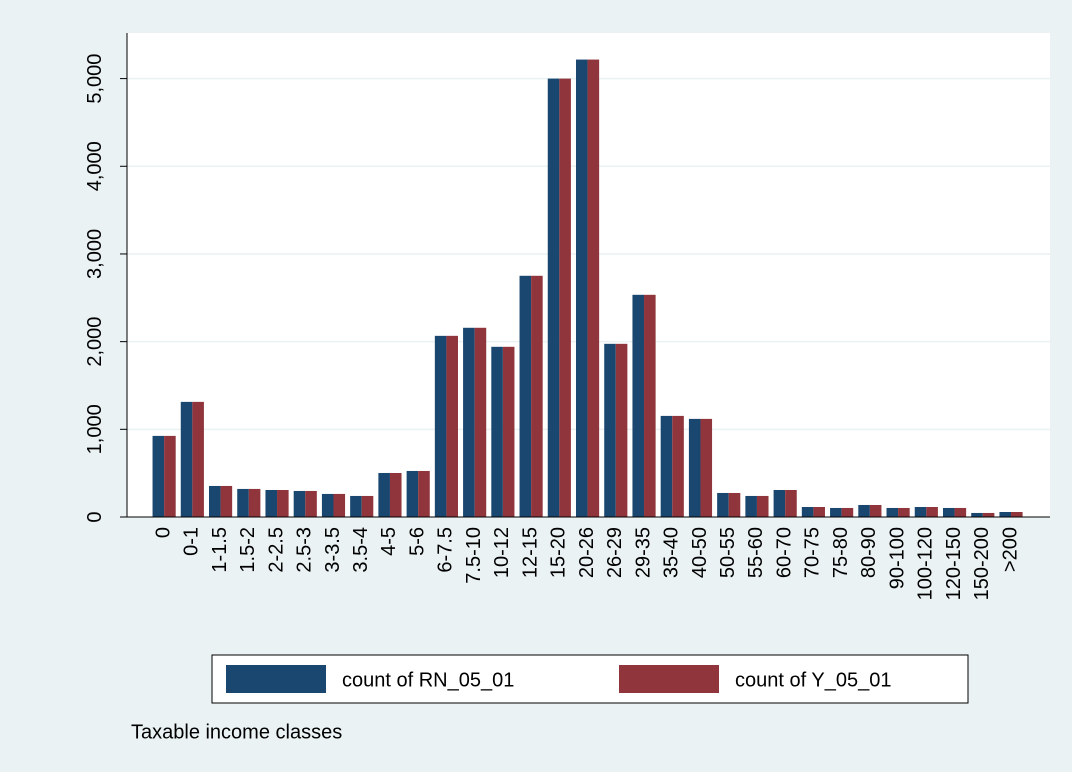 Image resolution: width=1072 pixels, height=772 pixels. I want to click on y-tick-label: 3,000, so click(95, 254).